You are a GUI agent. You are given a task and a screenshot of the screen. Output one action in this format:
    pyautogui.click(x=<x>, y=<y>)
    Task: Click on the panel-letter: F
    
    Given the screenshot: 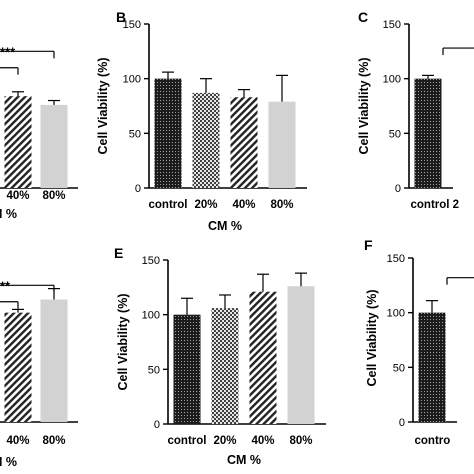 What is the action you would take?
    pyautogui.click(x=368, y=245)
    